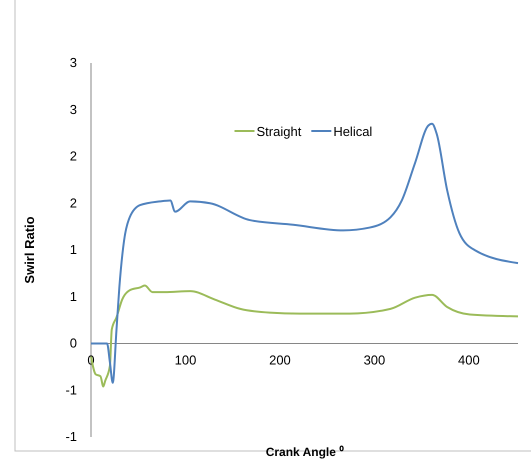  I want to click on y-axis-title: Swirl Ratio, so click(29, 250).